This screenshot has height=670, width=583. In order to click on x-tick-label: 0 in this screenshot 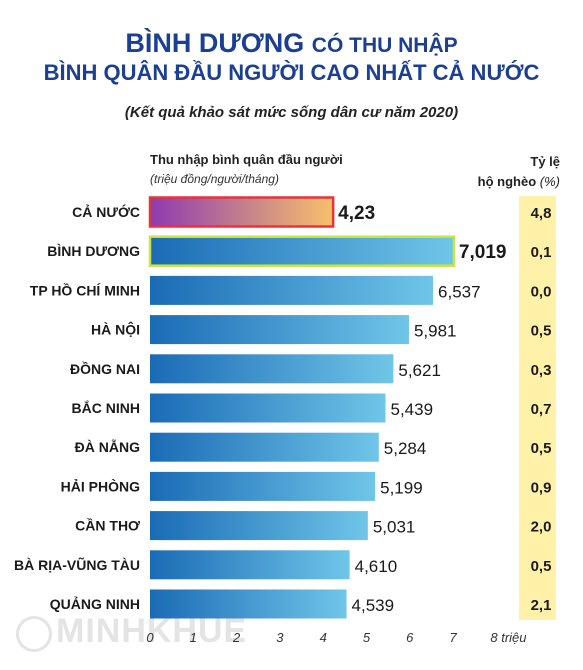, I will do `click(150, 637)`.